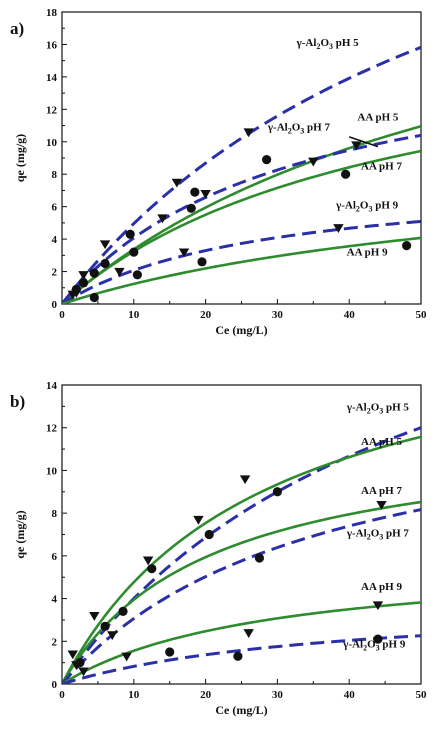  I want to click on annotation-arrow, so click(363, 142).